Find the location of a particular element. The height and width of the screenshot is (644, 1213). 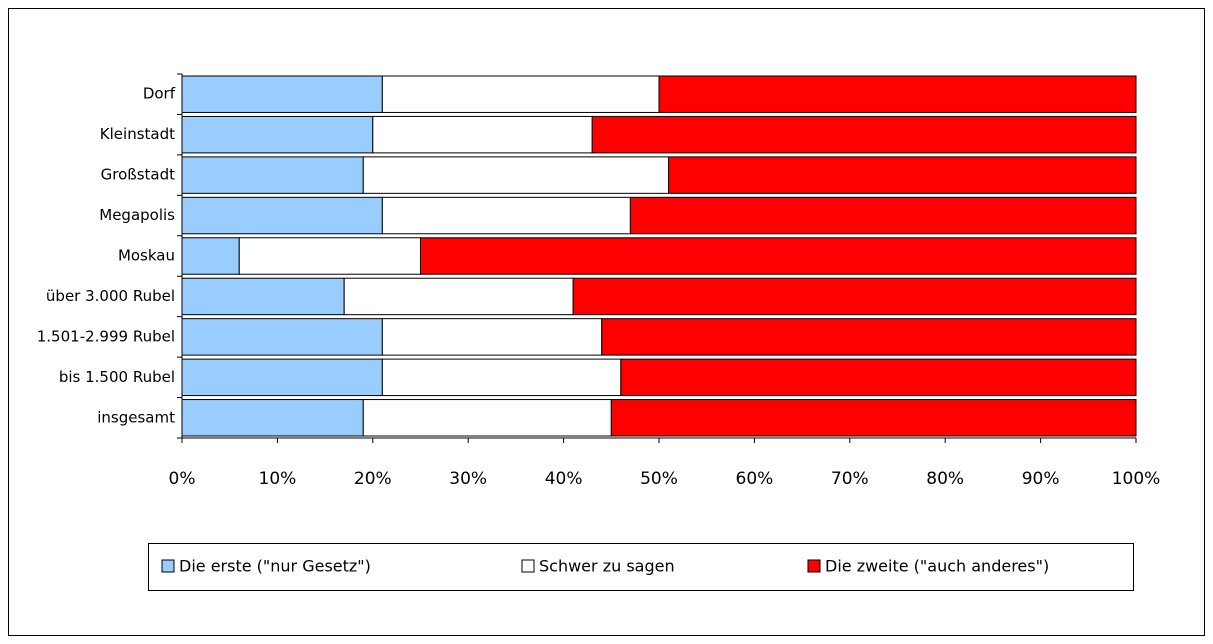

y-tick-label: Megapolis is located at coordinates (137, 215).